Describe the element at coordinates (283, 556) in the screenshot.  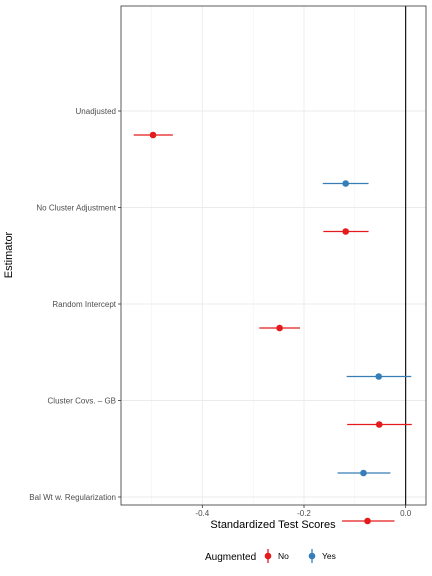
I see `legend-entry-label: No` at that location.